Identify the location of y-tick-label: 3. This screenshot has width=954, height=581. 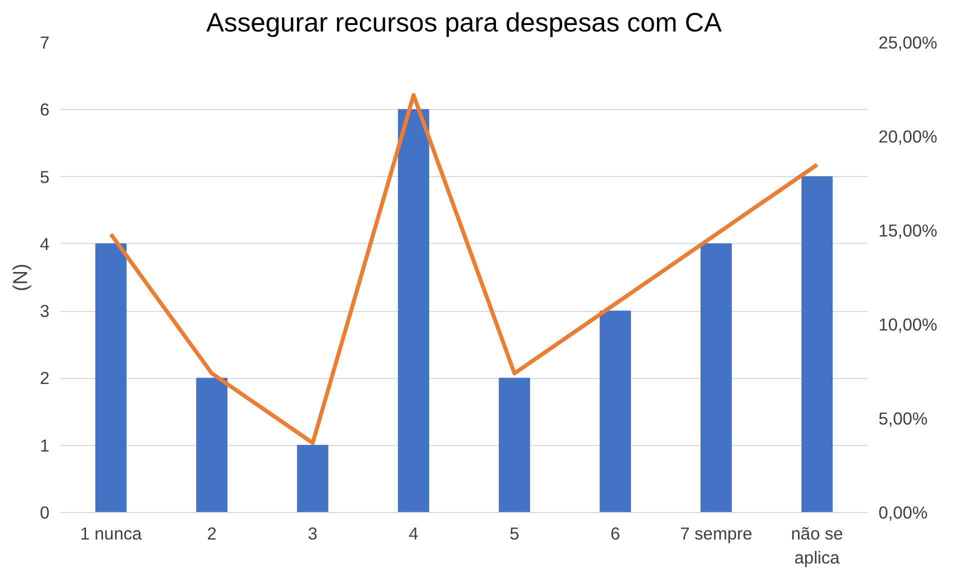
(45, 311).